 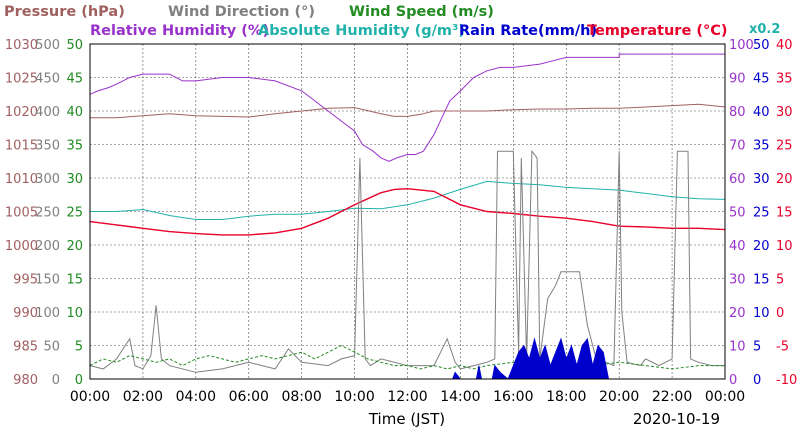 What do you see at coordinates (737, 246) in the screenshot?
I see `tick-label-relative-humidity: 40` at bounding box center [737, 246].